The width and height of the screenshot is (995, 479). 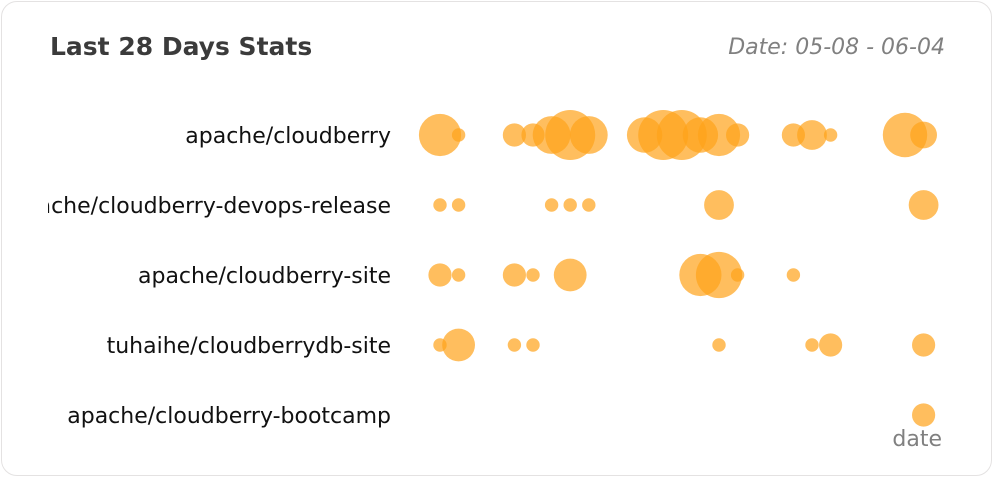 What do you see at coordinates (200, 206) in the screenshot?
I see `row-label: apache/cloudberry-devops-release` at bounding box center [200, 206].